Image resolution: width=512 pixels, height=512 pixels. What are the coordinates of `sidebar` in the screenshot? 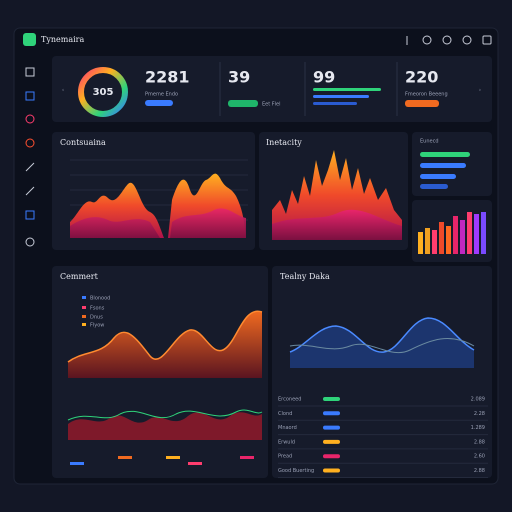 It's located at (30, 157).